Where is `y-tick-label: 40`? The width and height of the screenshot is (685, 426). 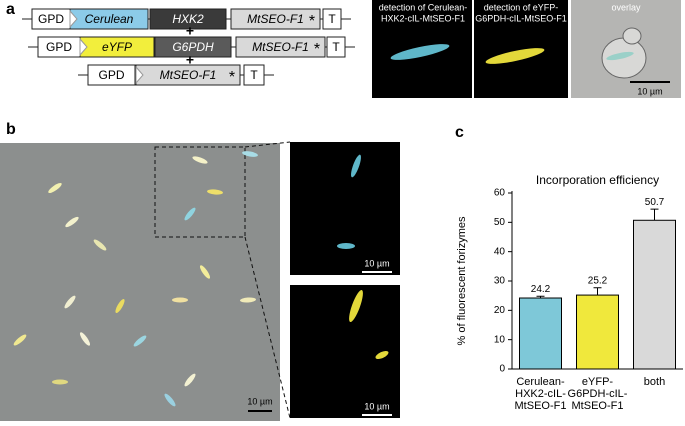
y-tick-label: 40 is located at coordinates (500, 251).